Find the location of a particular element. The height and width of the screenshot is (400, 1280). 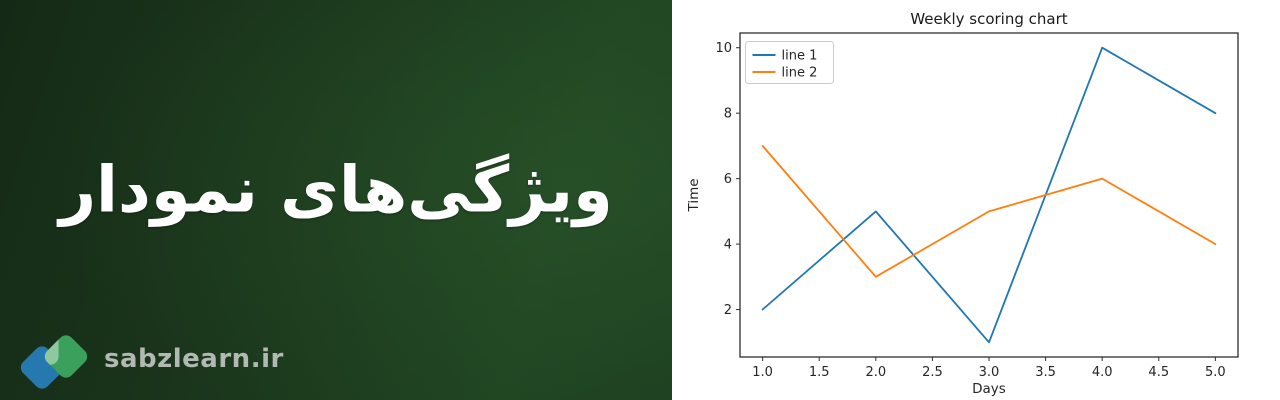

sabzlearn-logo: sabzlearn.ir is located at coordinates (151, 362).